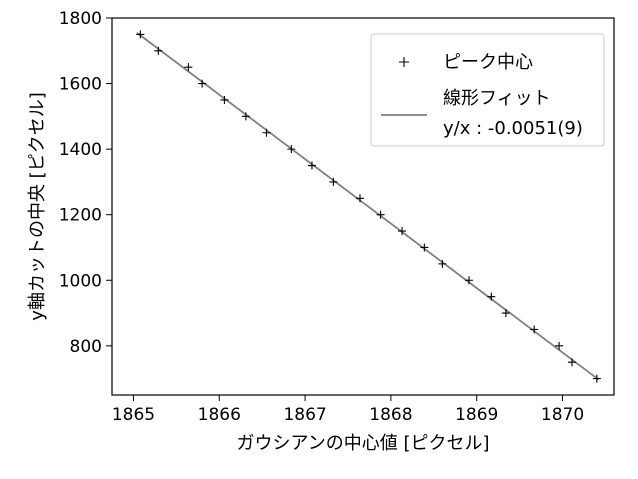  I want to click on x-tick-label-1: 1866, so click(219, 415).